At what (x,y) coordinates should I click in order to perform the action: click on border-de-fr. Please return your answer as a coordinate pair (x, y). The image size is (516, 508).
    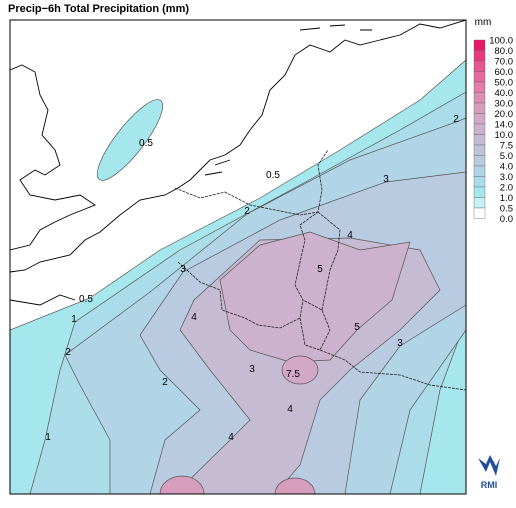
    Looking at the image, I should click on (392, 370).